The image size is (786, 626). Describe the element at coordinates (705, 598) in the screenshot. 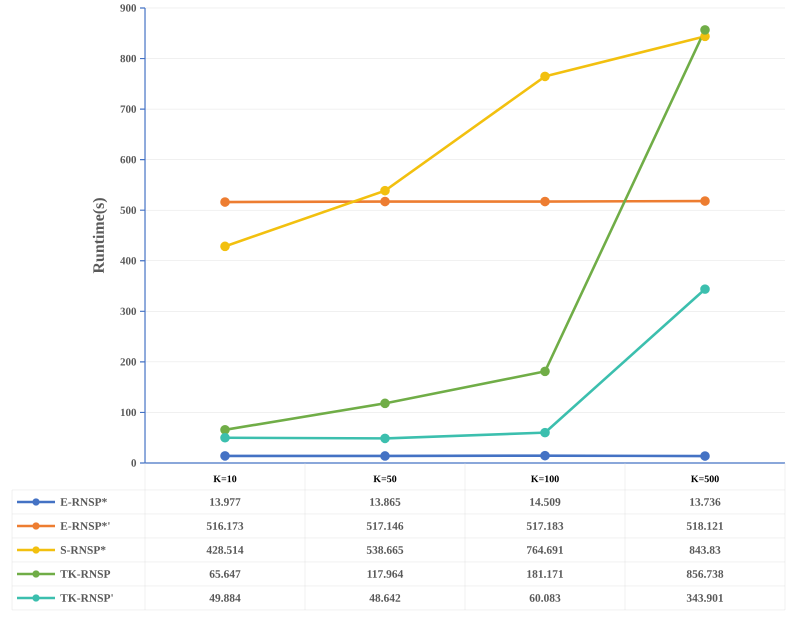

I see `data-label: 343.901` at that location.